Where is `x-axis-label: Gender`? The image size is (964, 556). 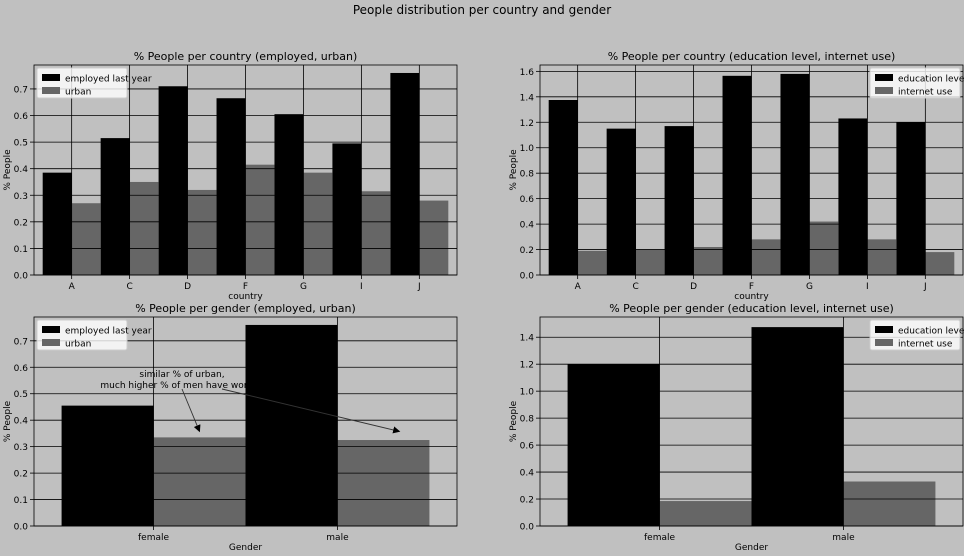 x-axis-label: Gender is located at coordinates (751, 548).